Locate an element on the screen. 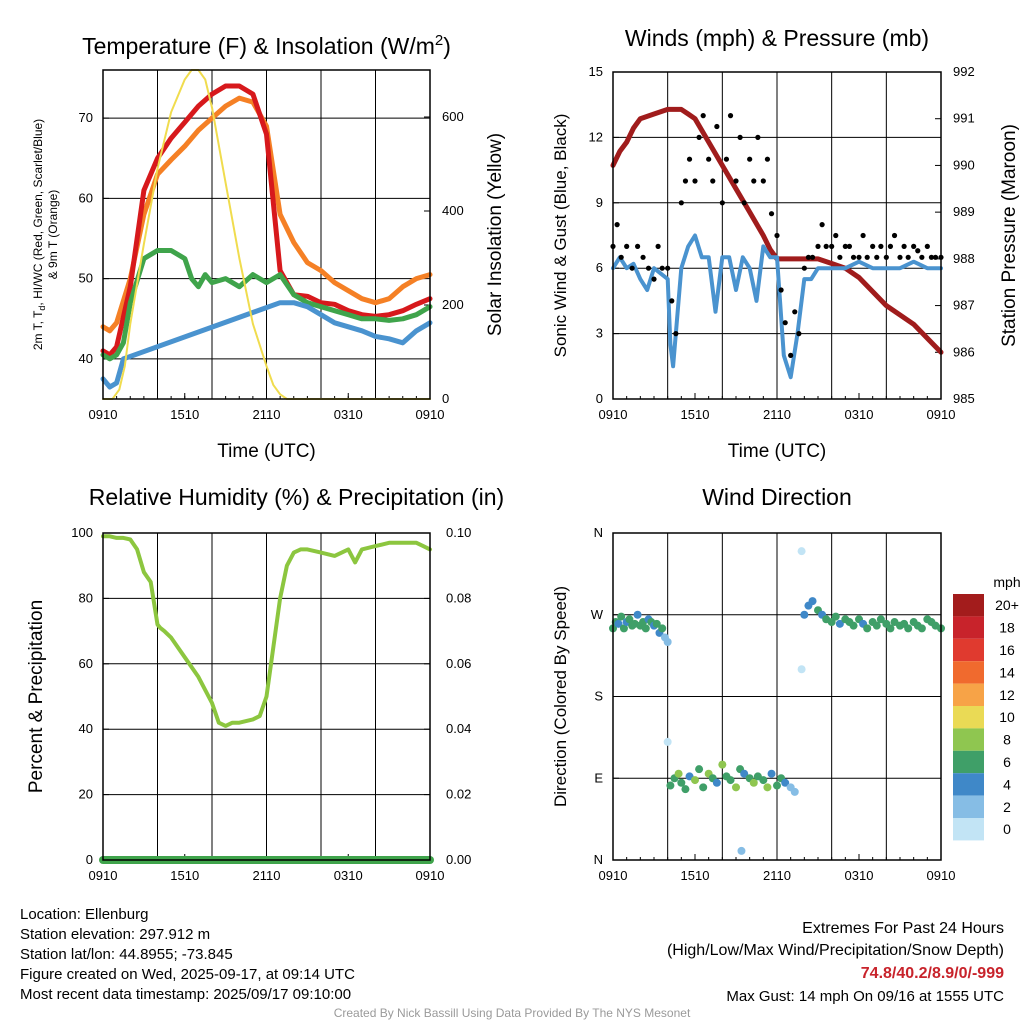  y2-tick-label: 992 is located at coordinates (964, 71).